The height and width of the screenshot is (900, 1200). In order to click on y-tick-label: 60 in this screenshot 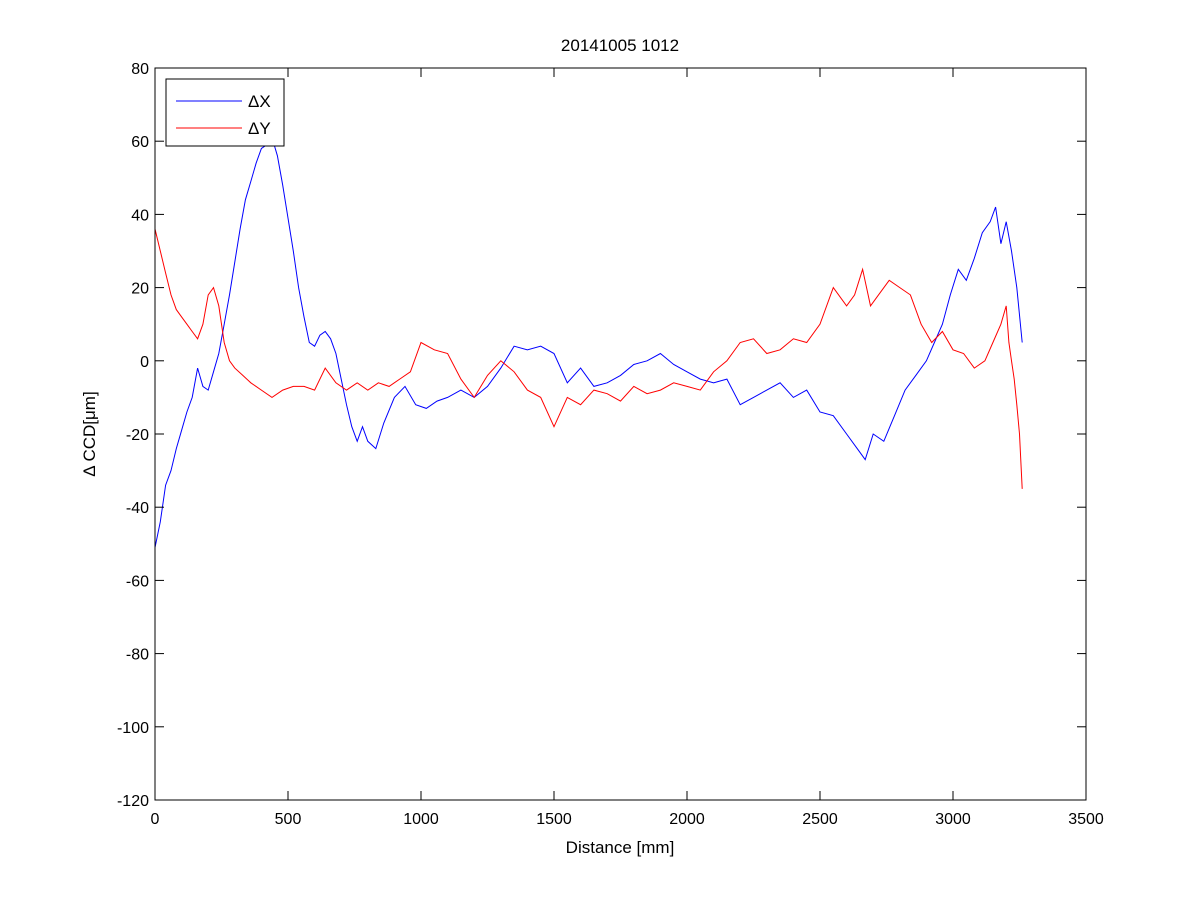, I will do `click(140, 142)`.